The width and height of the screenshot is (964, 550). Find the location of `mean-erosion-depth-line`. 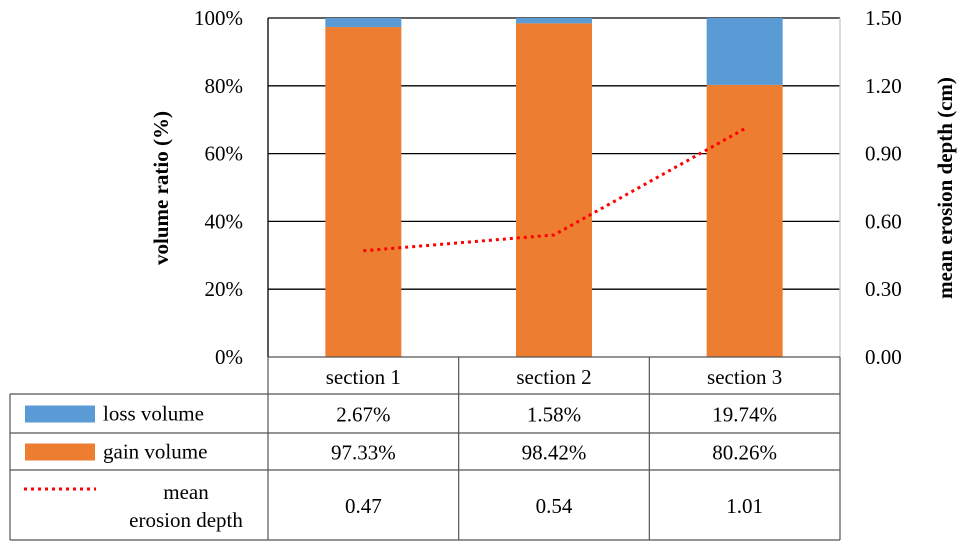

mean-erosion-depth-line is located at coordinates (554, 190).